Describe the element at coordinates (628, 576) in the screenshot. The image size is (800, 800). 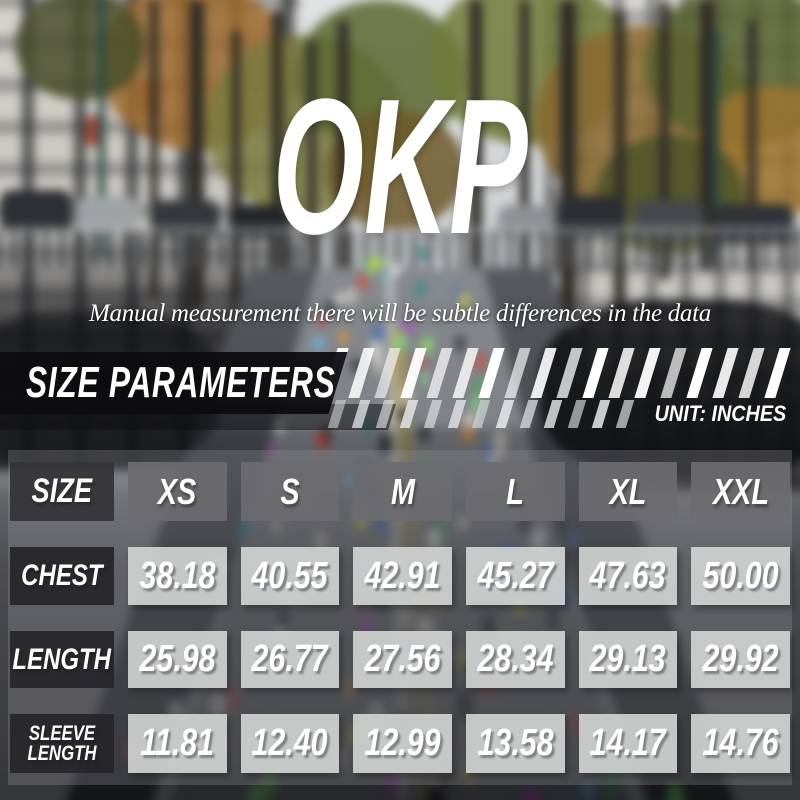
I see `cell-chest-xl: 47.63` at that location.